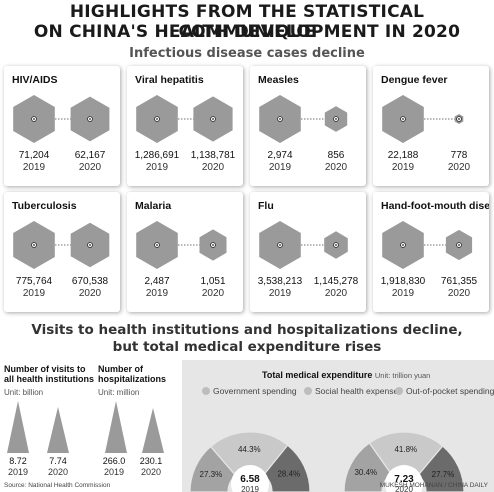 This screenshot has width=494, height=492. What do you see at coordinates (114, 472) in the screenshot?
I see `hosp-year-2019: 2019` at bounding box center [114, 472].